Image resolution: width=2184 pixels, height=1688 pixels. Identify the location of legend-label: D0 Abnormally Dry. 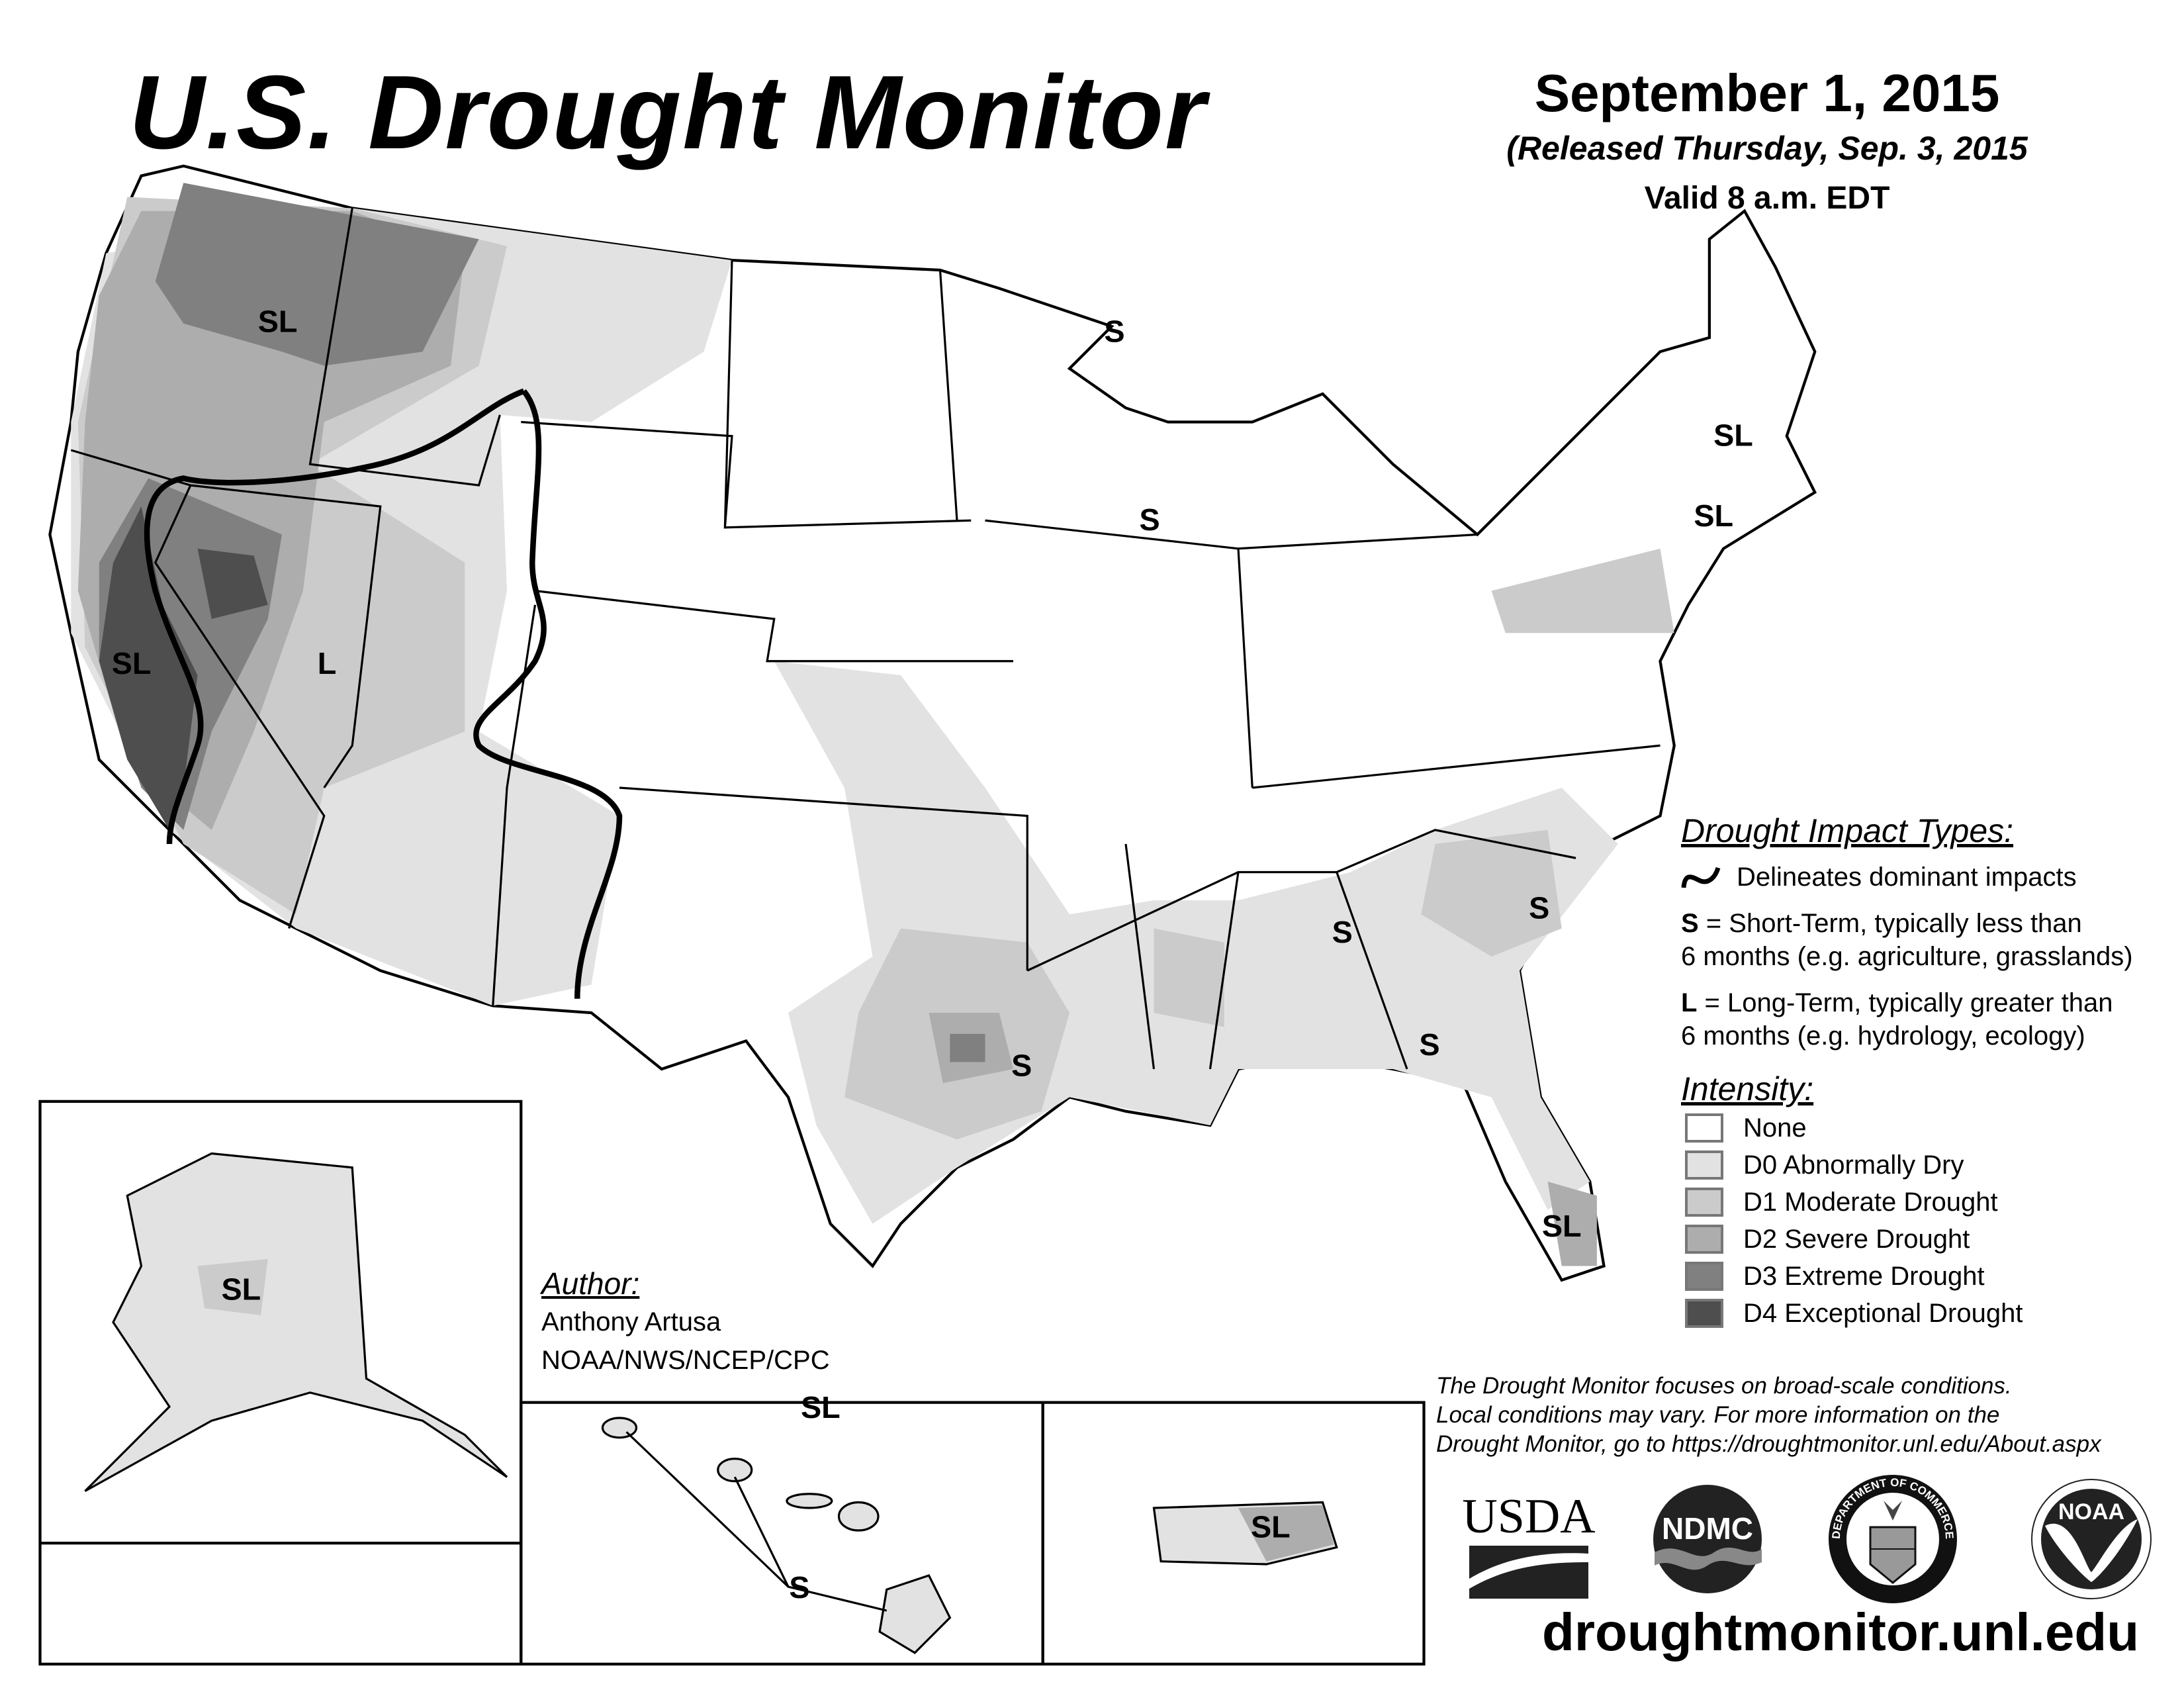
(1854, 1165).